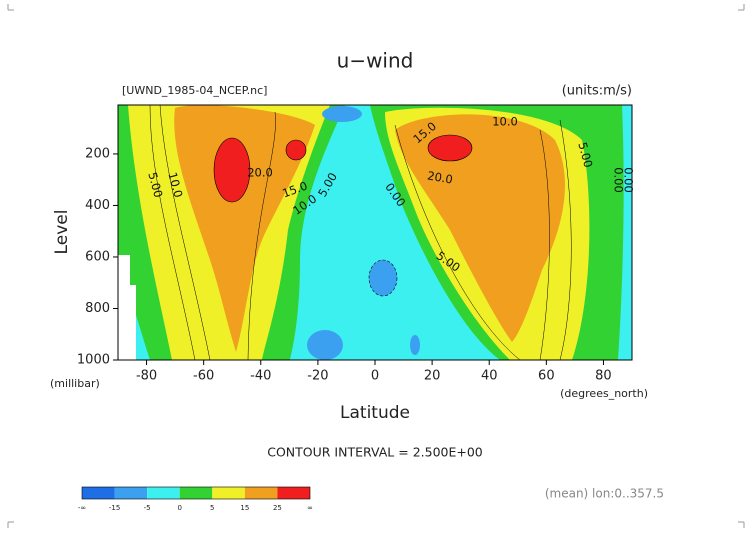  Describe the element at coordinates (375, 376) in the screenshot. I see `x-tick-label: 0` at that location.